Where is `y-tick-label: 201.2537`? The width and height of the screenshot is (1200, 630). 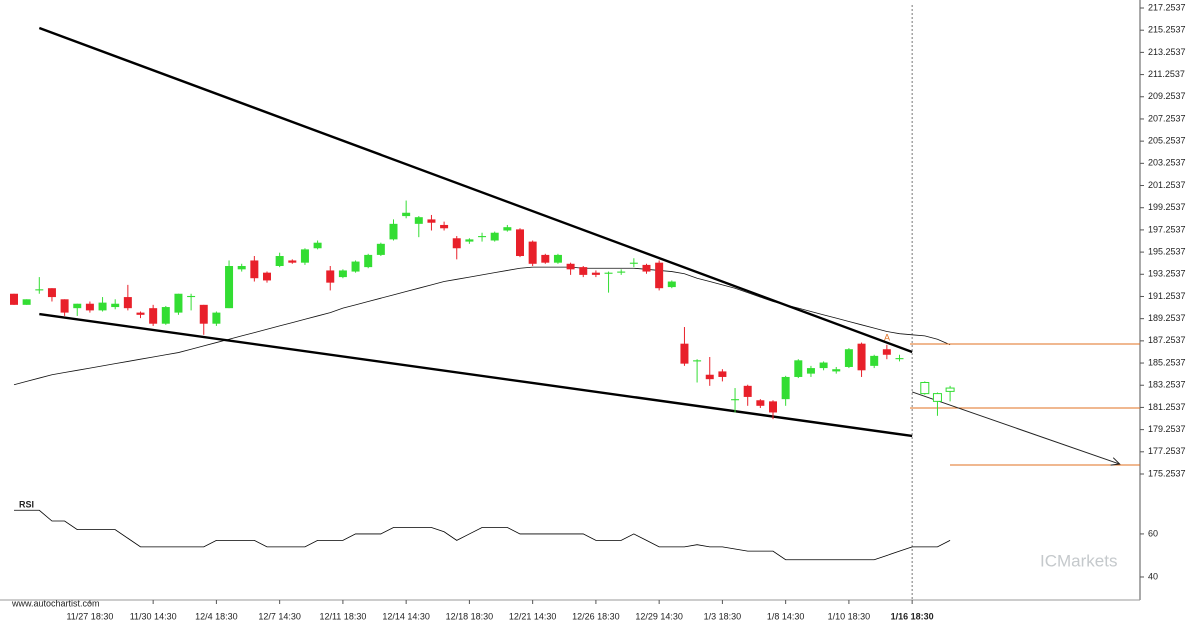 y-tick-label: 201.2537 is located at coordinates (1167, 185).